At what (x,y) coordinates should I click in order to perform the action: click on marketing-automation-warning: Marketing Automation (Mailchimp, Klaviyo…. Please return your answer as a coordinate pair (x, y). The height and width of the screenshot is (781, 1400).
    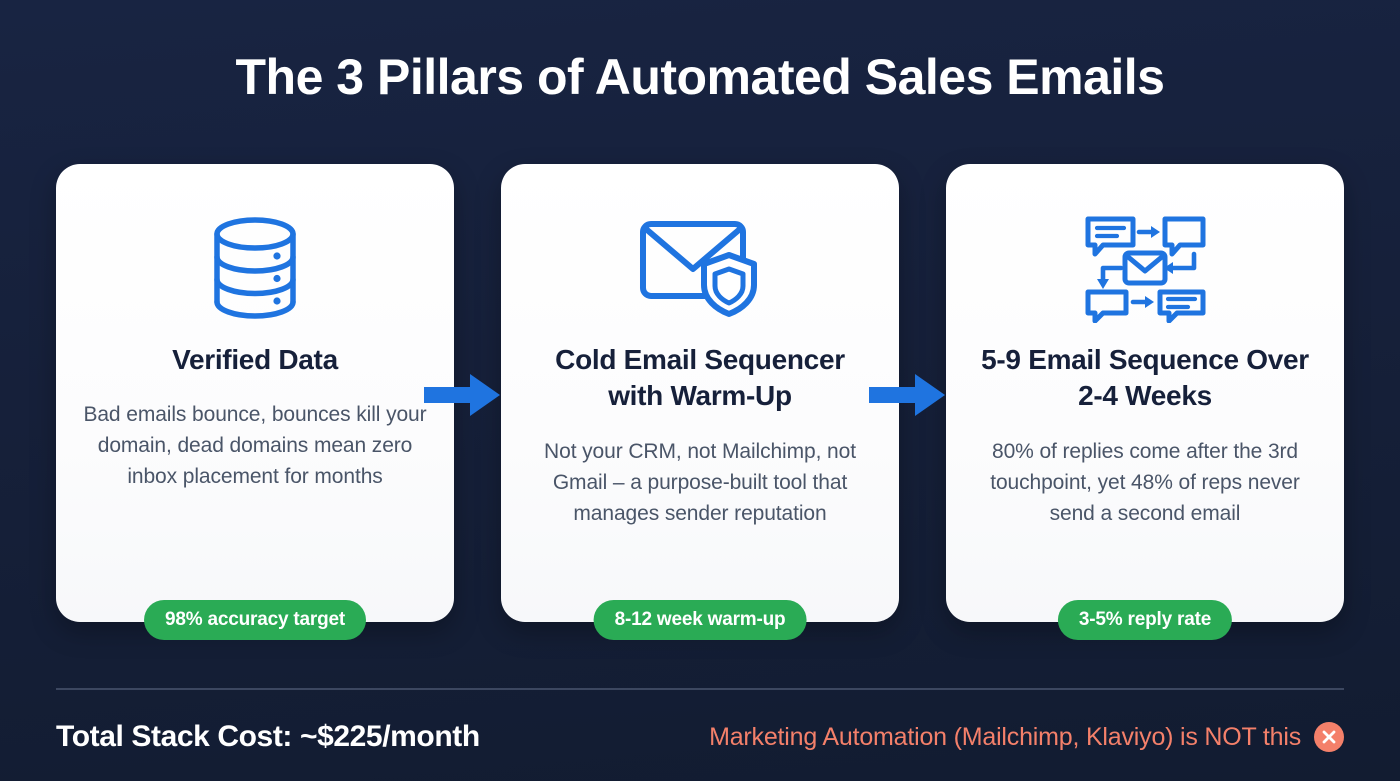
    Looking at the image, I should click on (1026, 737).